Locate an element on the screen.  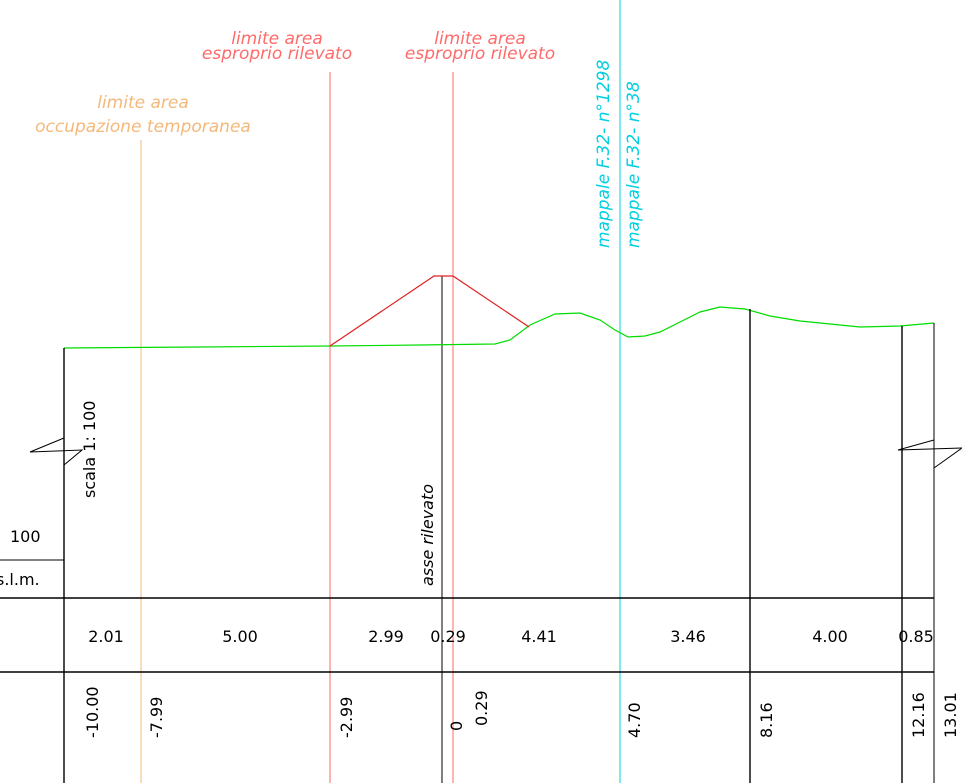
progressive-distance: 4.70 is located at coordinates (634, 720).